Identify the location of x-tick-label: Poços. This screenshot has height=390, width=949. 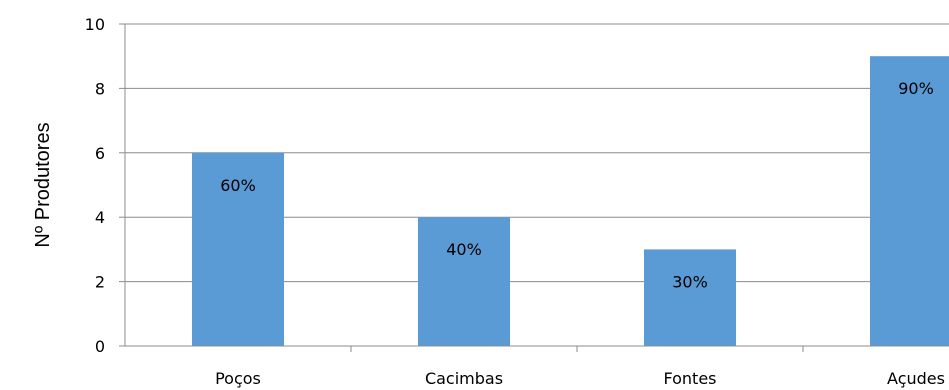
(238, 378).